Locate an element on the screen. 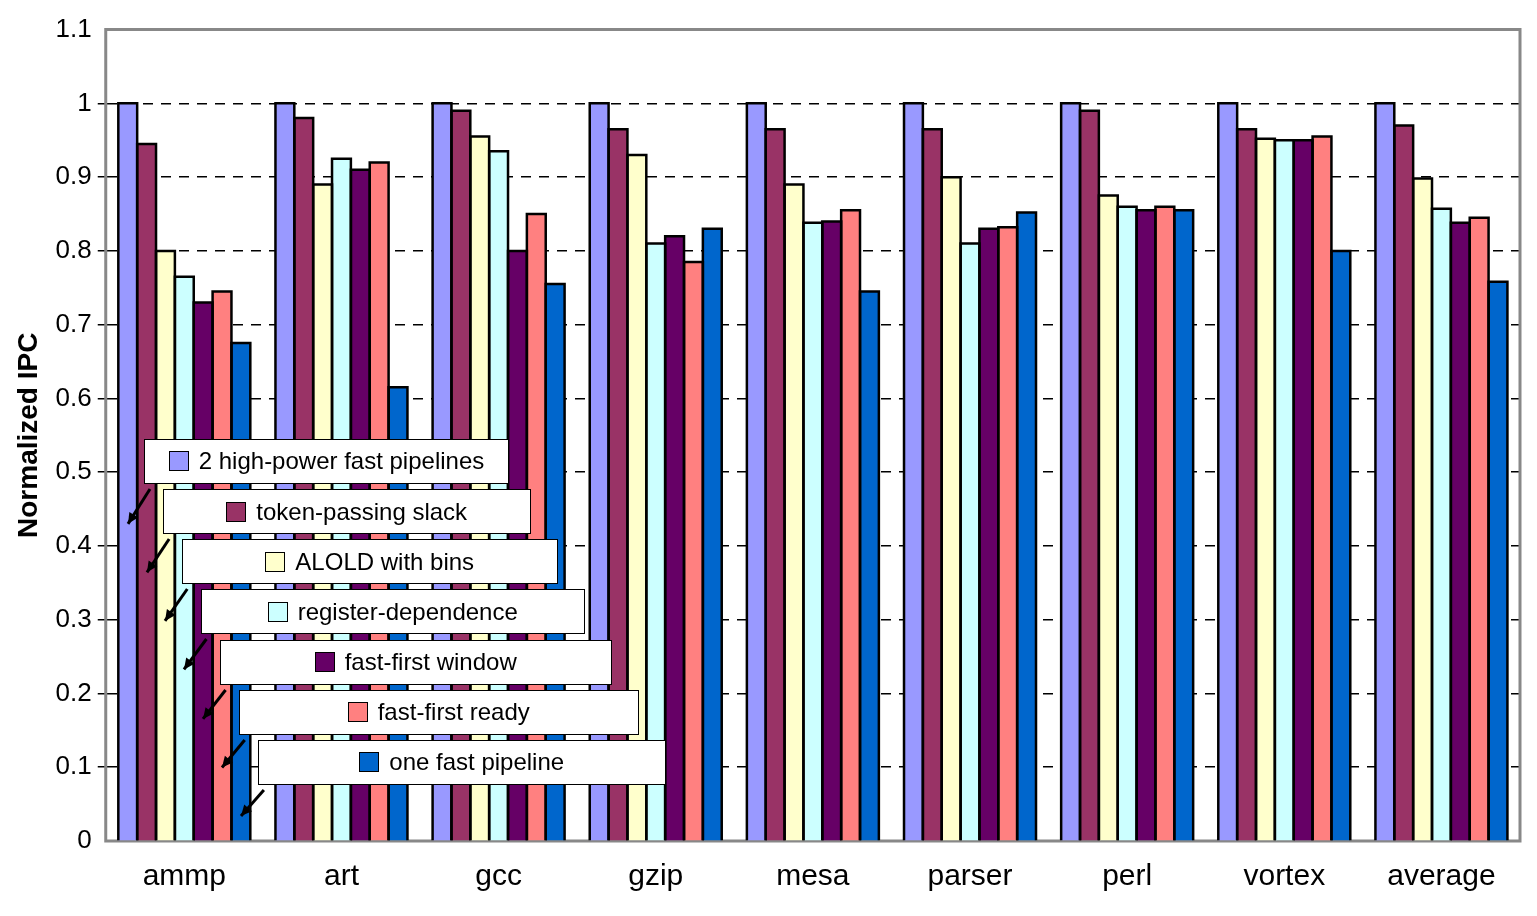 This screenshot has height=916, width=1537. y-tick-label: 0.7 is located at coordinates (73, 322).